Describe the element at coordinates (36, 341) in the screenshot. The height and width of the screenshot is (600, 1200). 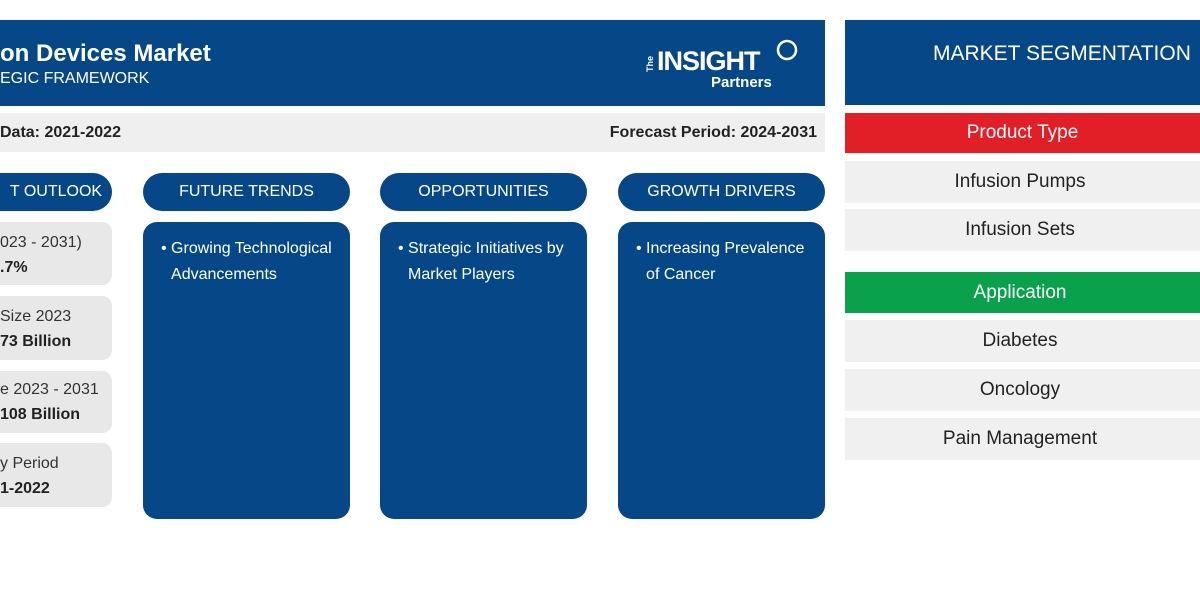
I see `card-value: 73 Billion` at that location.